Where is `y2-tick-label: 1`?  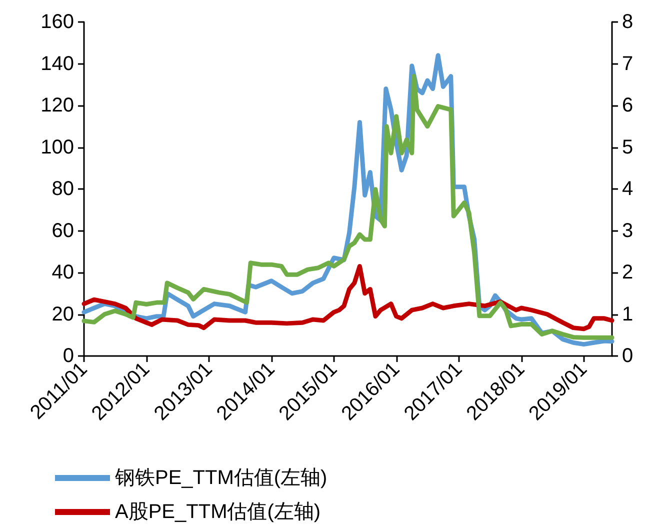
y2-tick-label: 1 is located at coordinates (628, 314).